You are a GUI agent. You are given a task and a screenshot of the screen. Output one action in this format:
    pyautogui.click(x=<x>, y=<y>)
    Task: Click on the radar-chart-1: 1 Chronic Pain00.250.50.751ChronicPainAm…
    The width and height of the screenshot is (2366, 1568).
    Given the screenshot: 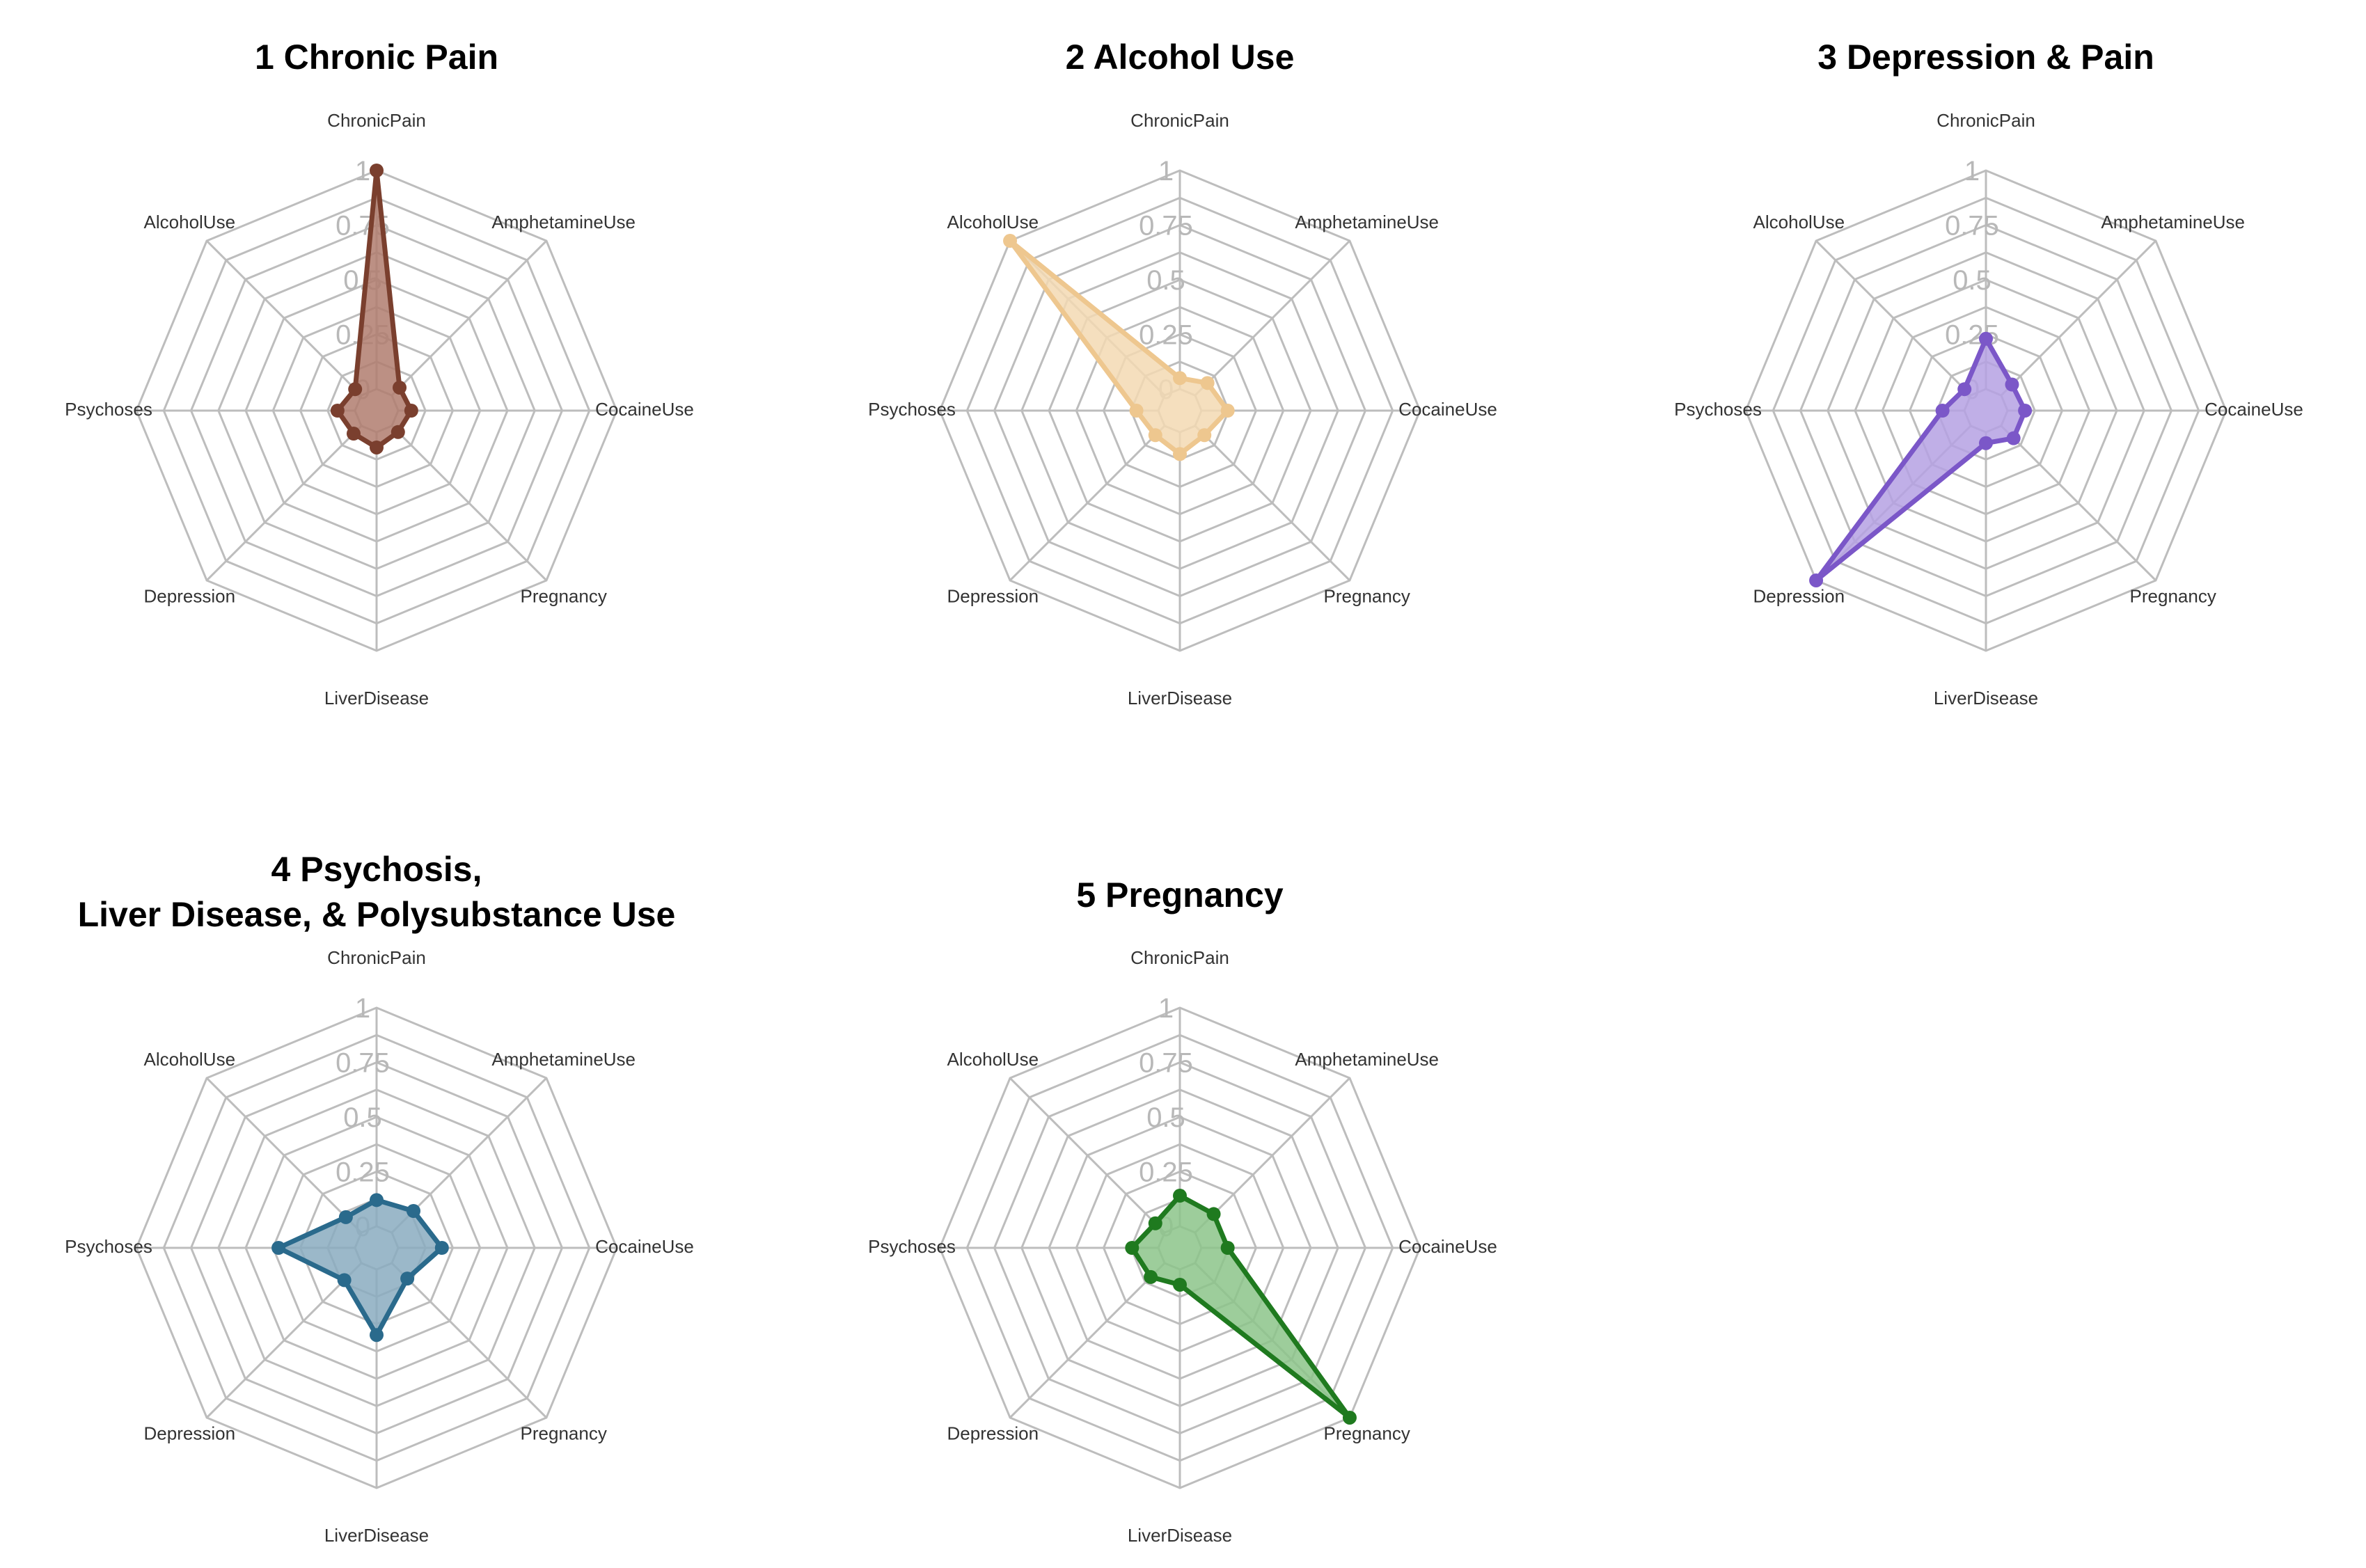 What is the action you would take?
    pyautogui.click(x=379, y=373)
    